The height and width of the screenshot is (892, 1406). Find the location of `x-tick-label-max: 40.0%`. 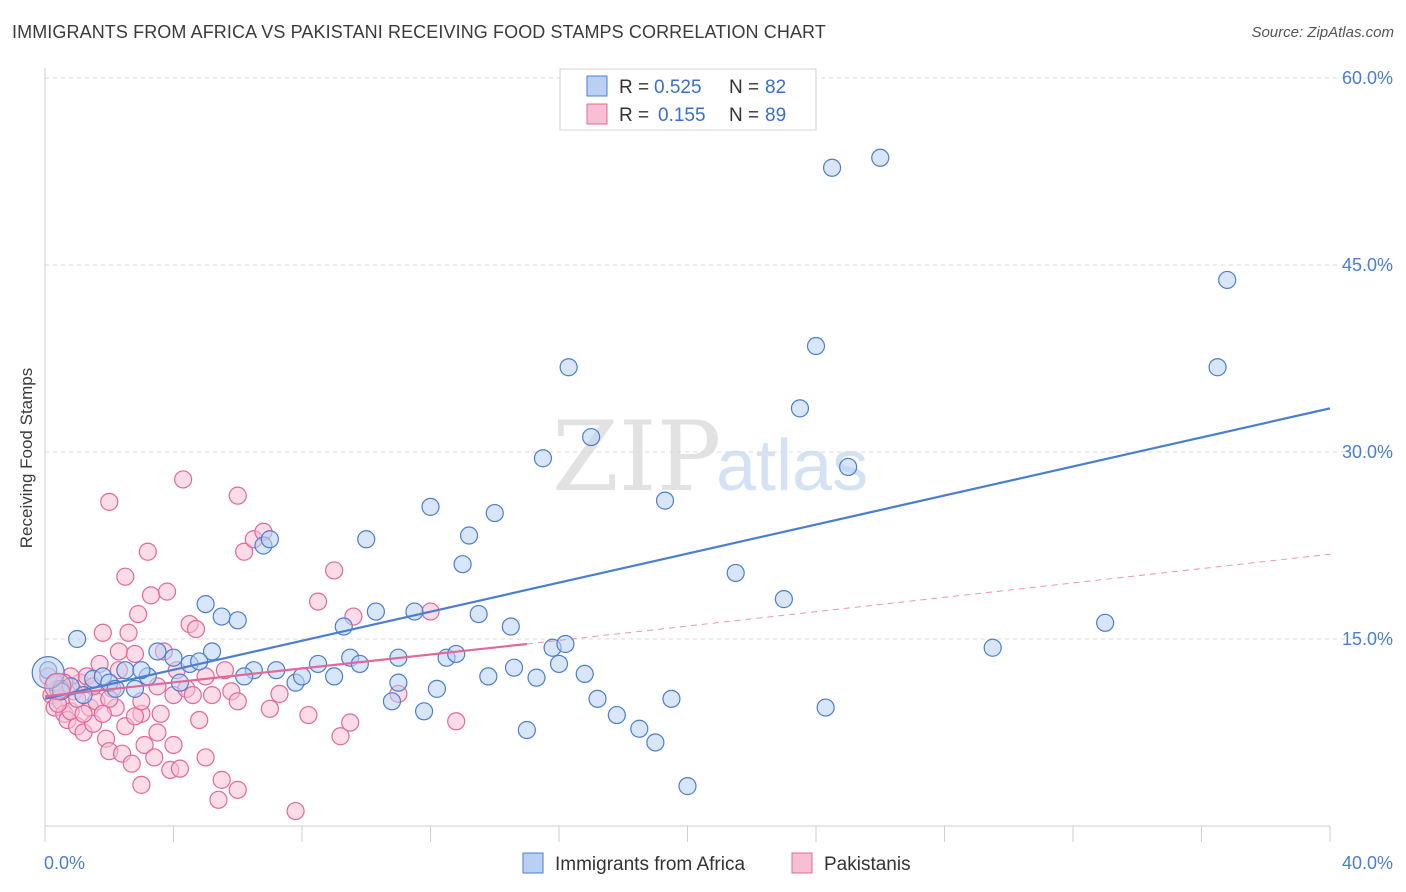

x-tick-label-max: 40.0% is located at coordinates (1367, 863).